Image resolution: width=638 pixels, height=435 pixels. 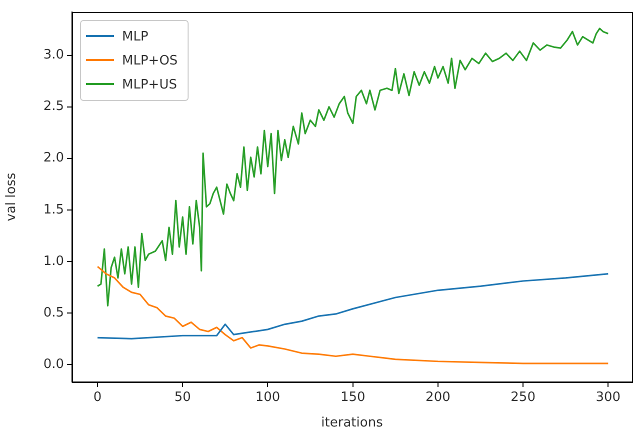 I want to click on x-tick-label: 200, so click(x=438, y=398).